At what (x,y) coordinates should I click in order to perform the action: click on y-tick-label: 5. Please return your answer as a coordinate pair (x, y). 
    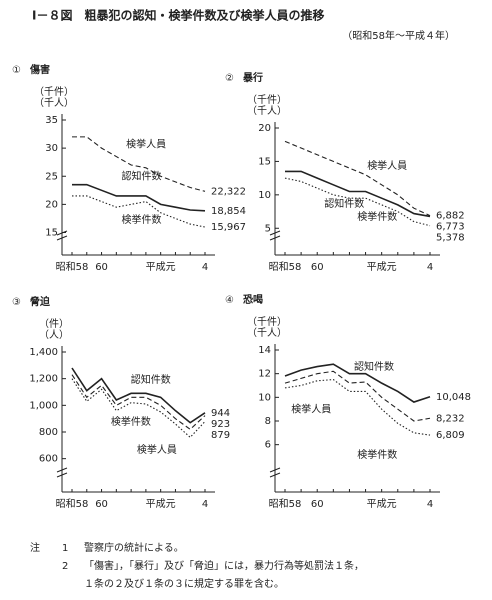
    Looking at the image, I should click on (268, 228).